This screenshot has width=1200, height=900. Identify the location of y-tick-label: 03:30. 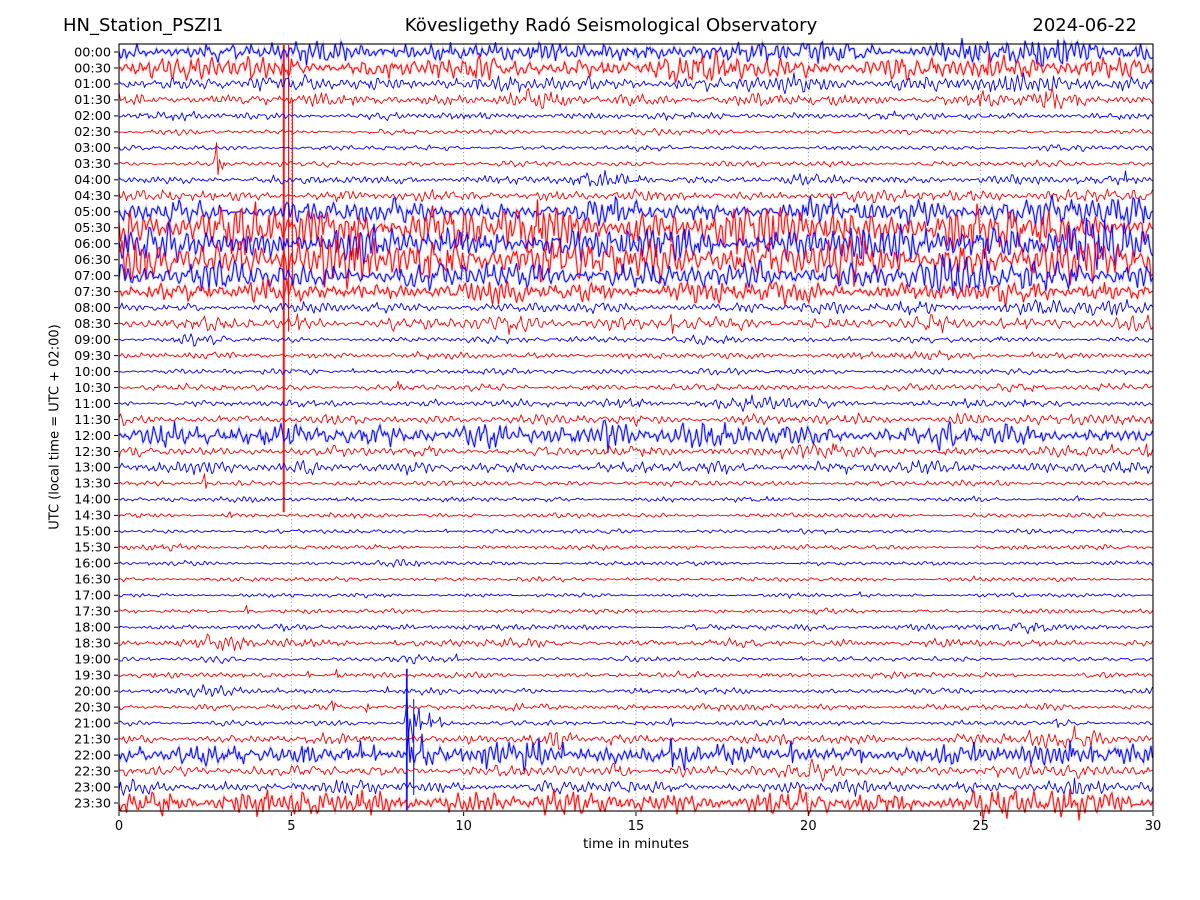
(92, 164).